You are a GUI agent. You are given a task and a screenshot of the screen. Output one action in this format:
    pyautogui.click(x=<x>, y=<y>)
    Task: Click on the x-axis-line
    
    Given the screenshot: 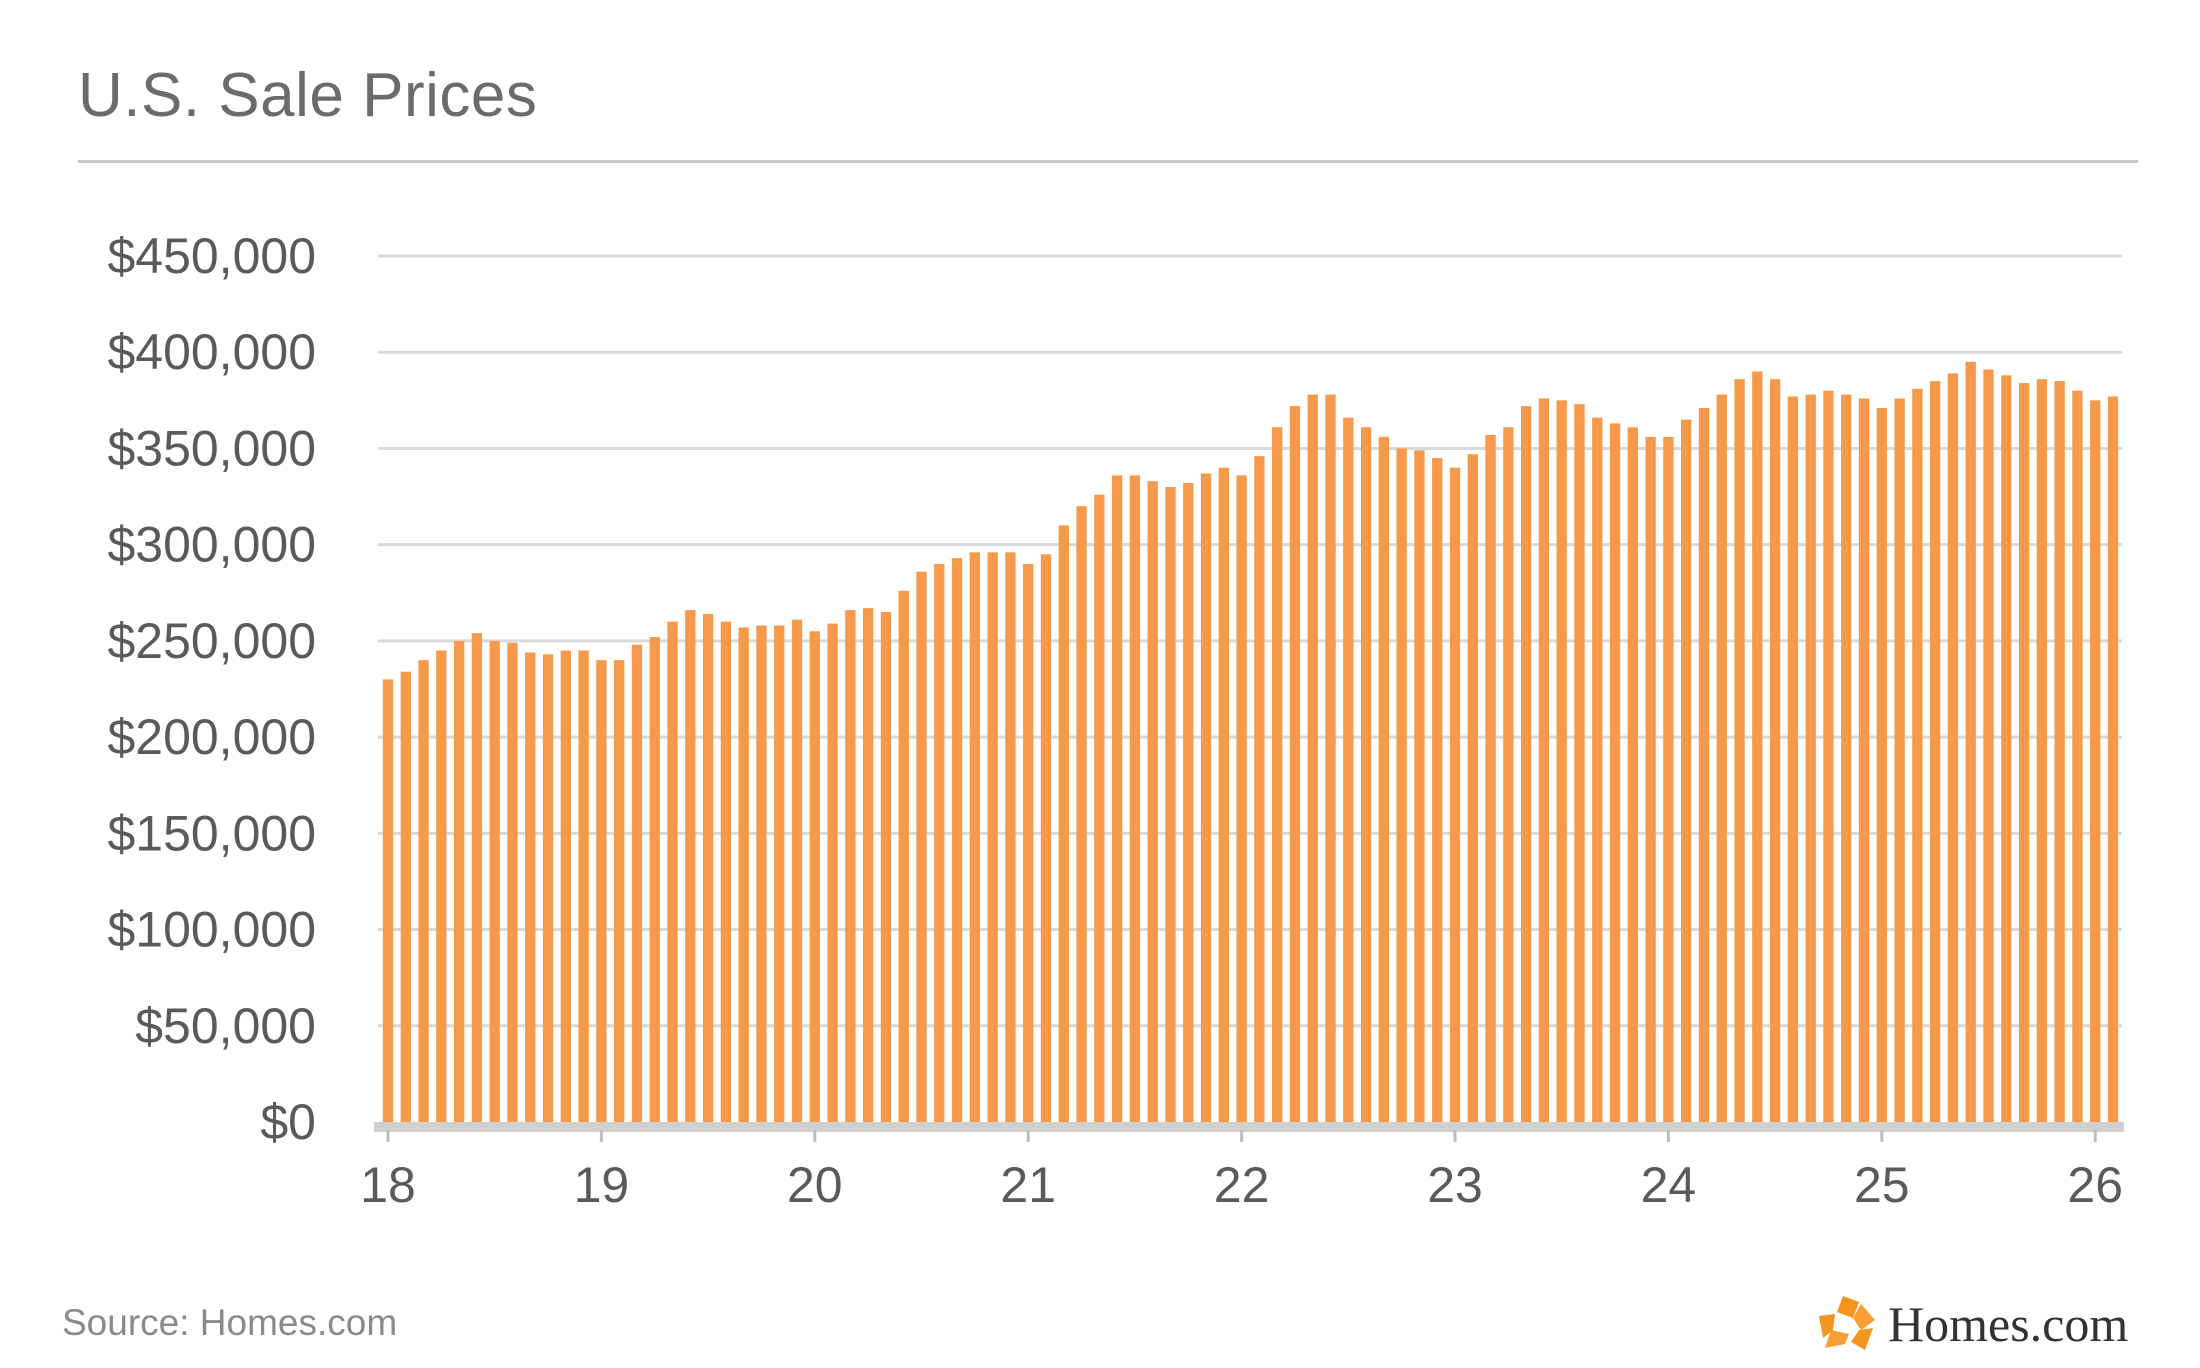 What is the action you would take?
    pyautogui.click(x=1249, y=1127)
    